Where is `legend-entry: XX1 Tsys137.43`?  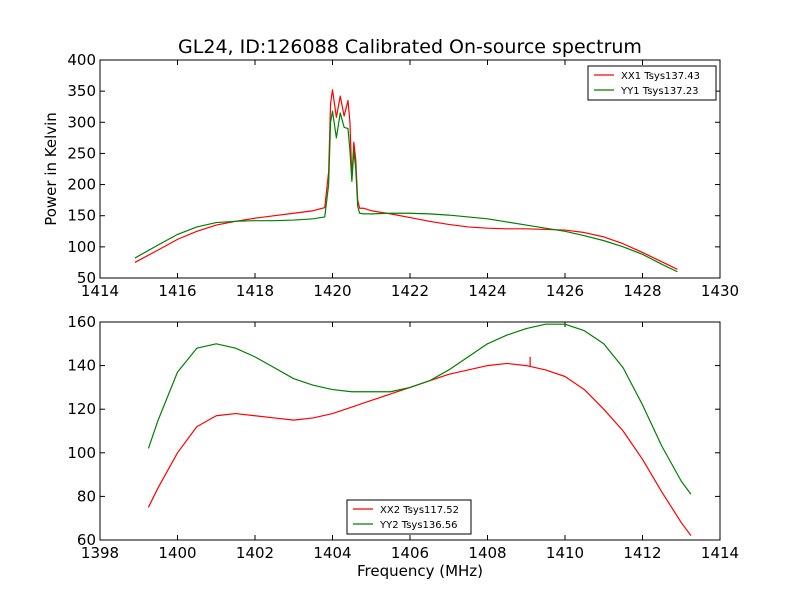
legend-entry: XX1 Tsys137.43 is located at coordinates (660, 76).